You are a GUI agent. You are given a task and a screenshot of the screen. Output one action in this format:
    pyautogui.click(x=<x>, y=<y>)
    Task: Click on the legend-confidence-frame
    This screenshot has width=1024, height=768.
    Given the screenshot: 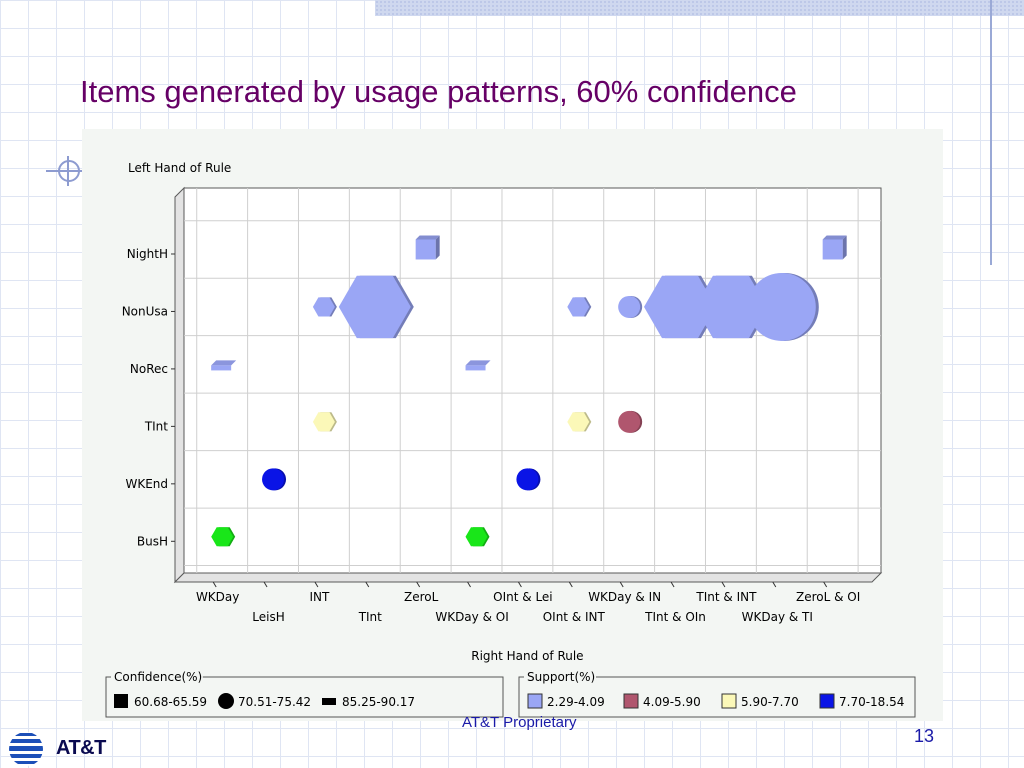 What is the action you would take?
    pyautogui.click(x=304, y=697)
    